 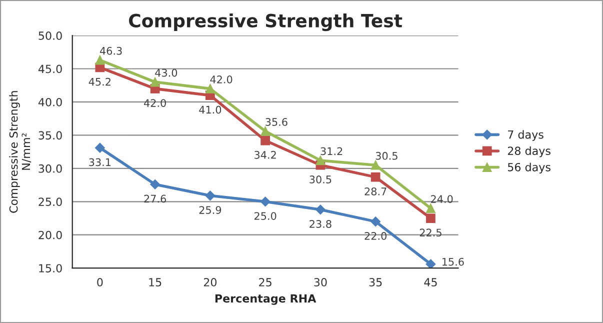 I want to click on data-label: 27.6, so click(x=155, y=198).